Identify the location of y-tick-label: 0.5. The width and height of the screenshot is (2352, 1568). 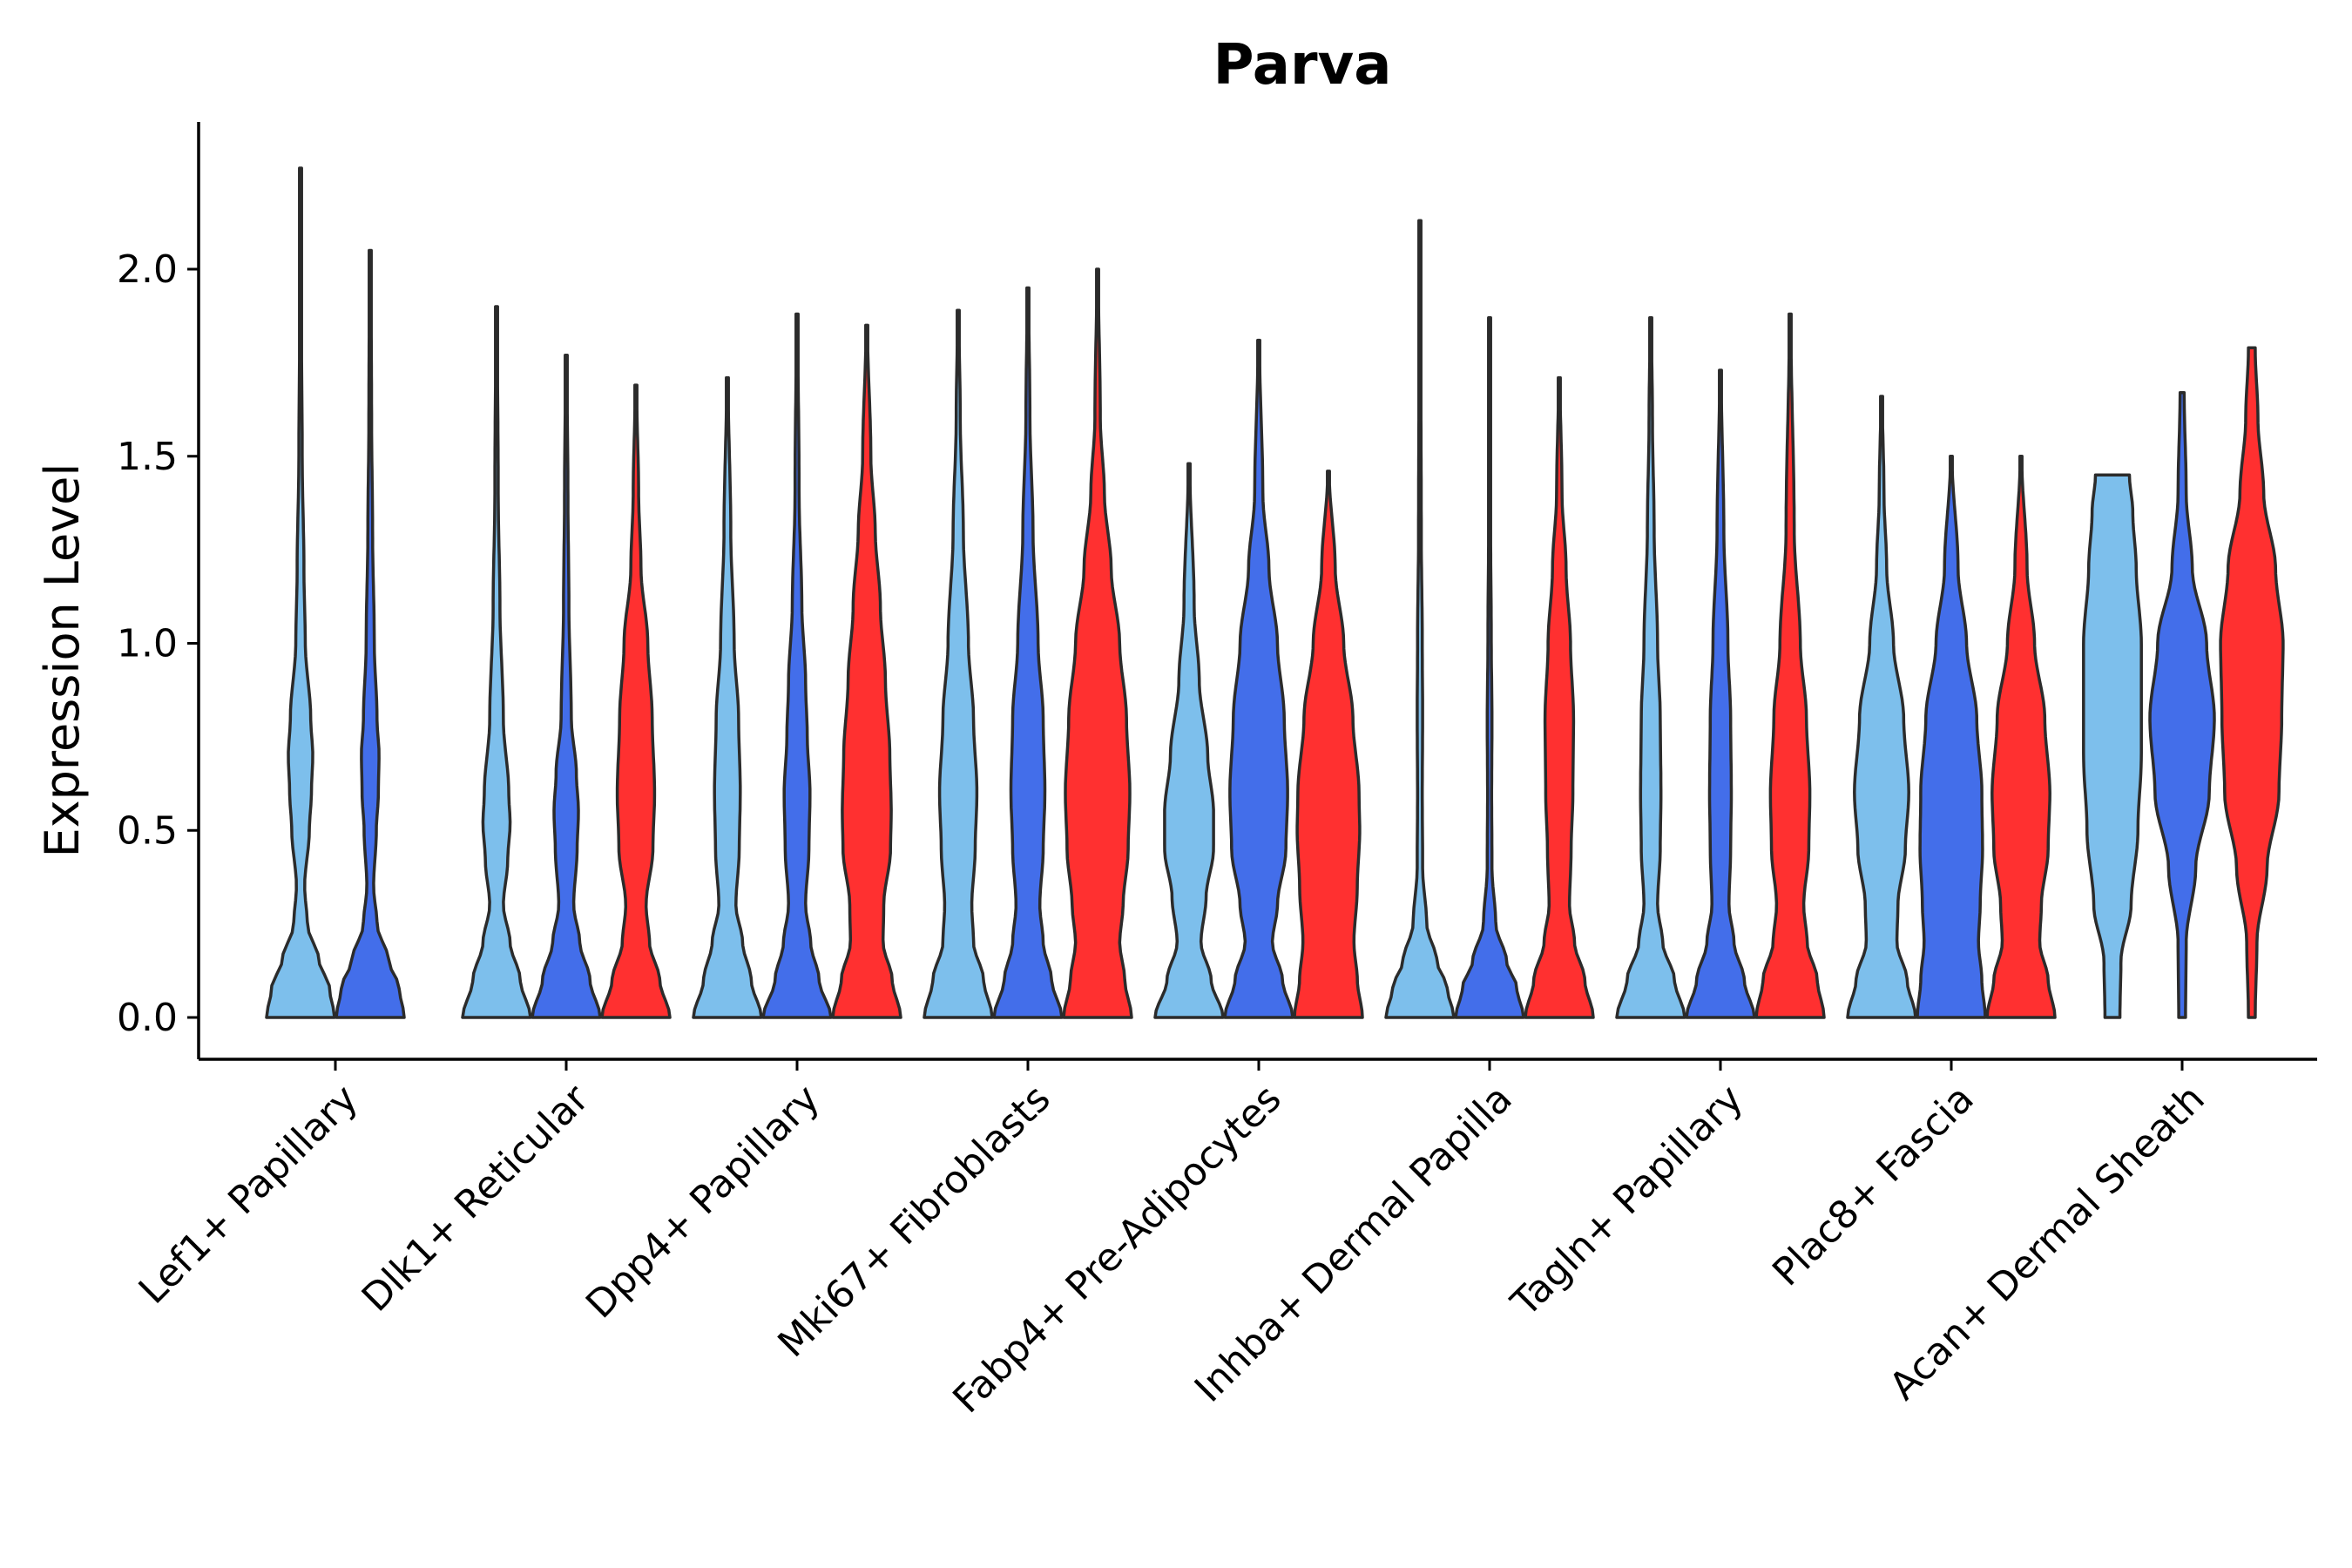
(147, 830).